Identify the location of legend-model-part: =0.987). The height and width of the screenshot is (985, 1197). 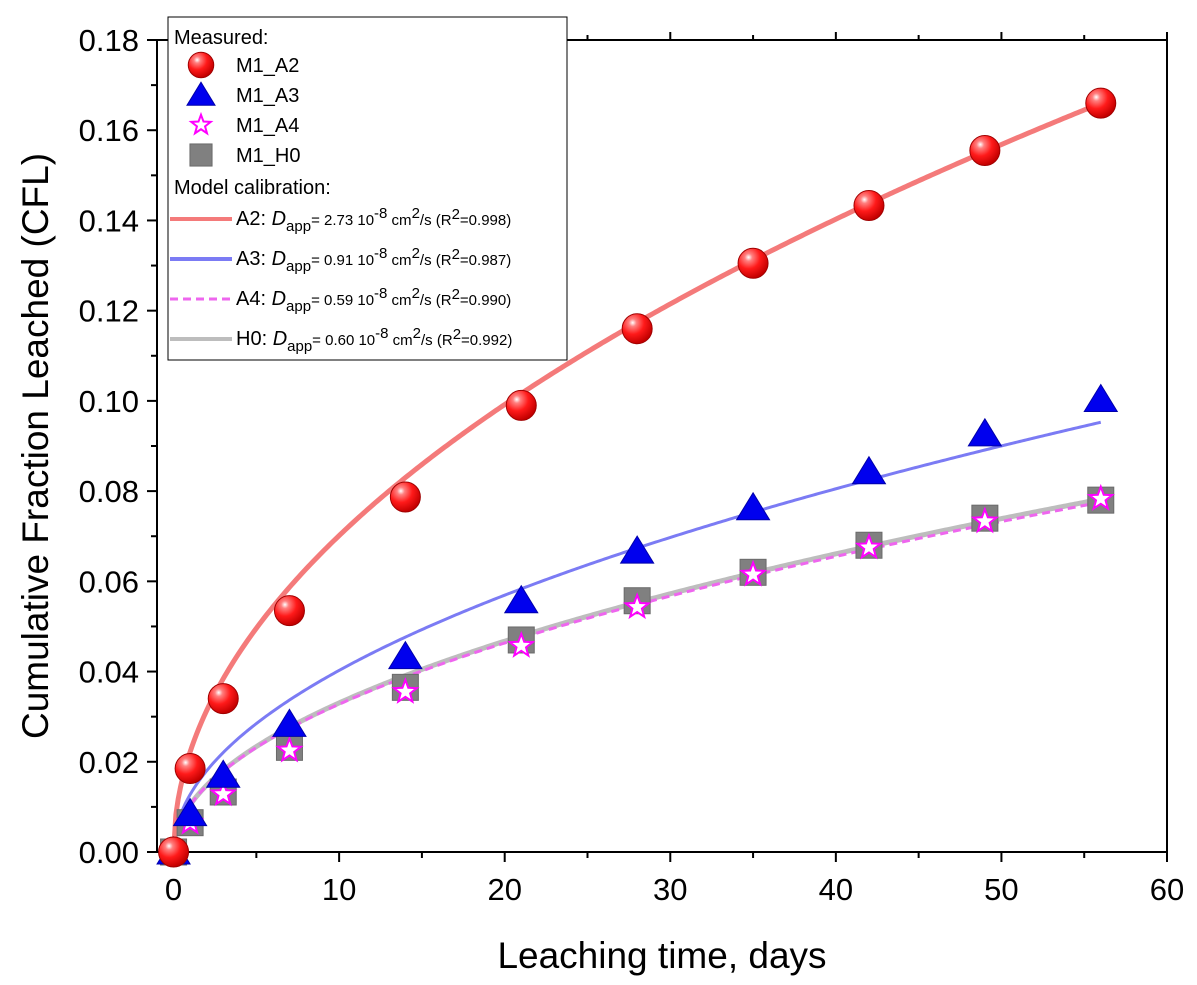
(485, 260).